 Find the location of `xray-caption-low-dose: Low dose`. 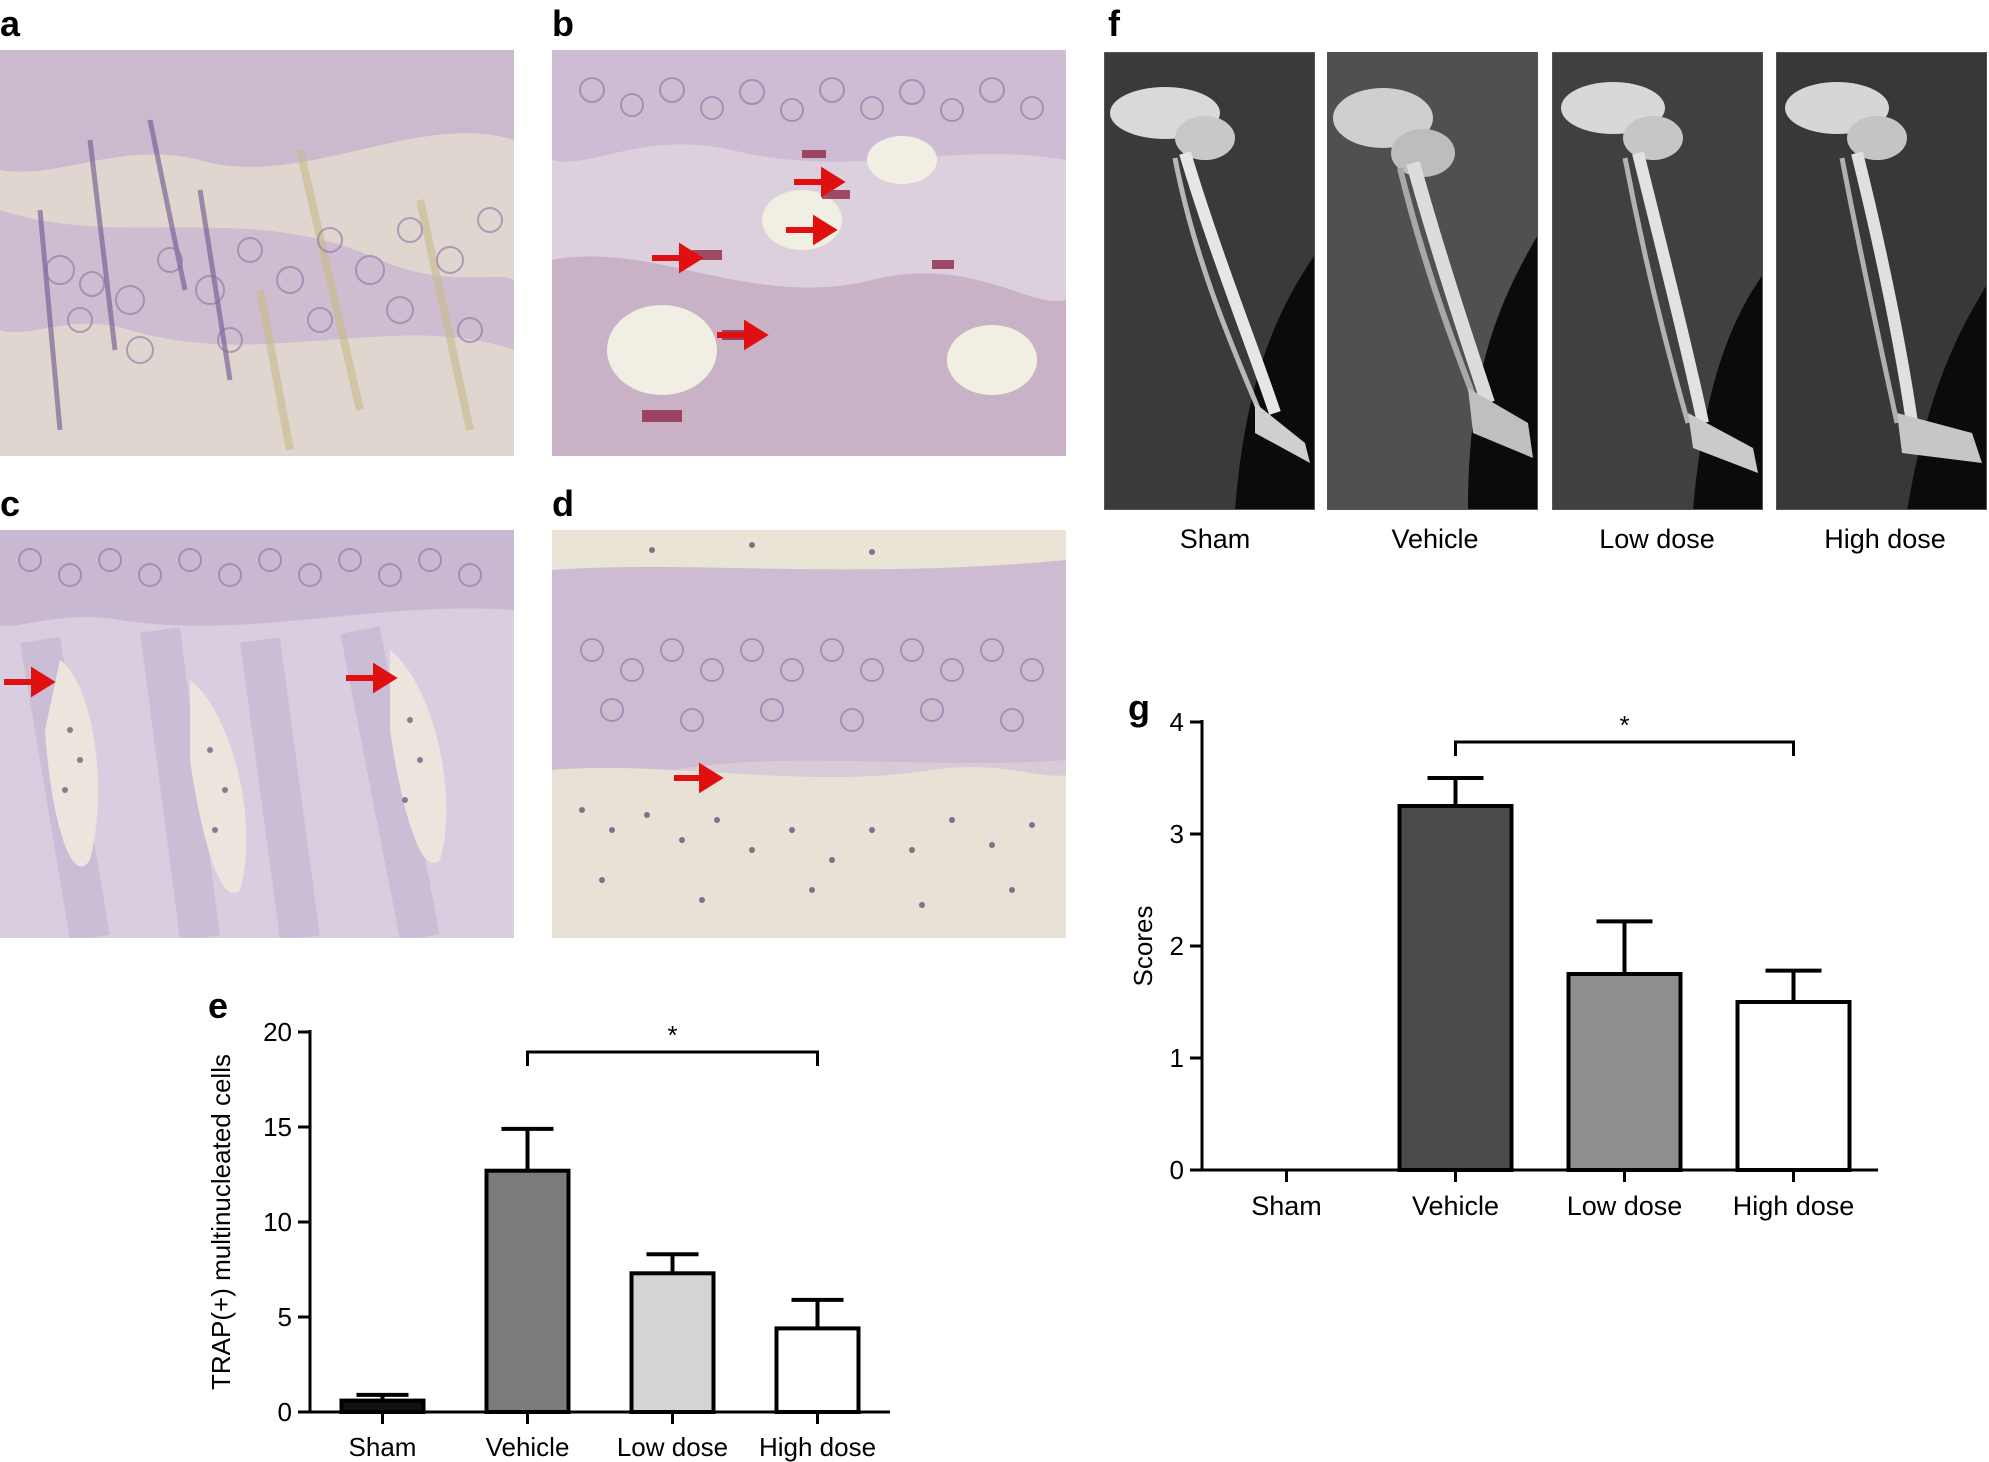

xray-caption-low-dose: Low dose is located at coordinates (1657, 539).